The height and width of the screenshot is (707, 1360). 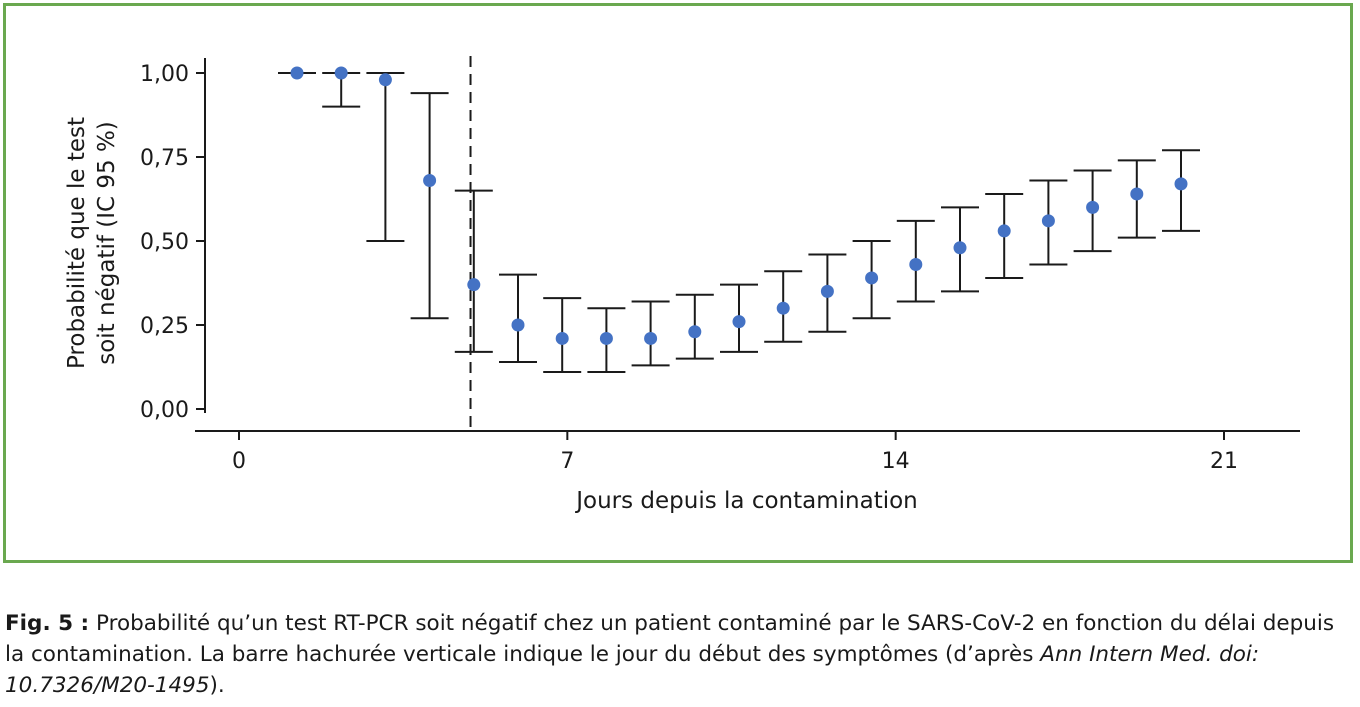 What do you see at coordinates (164, 242) in the screenshot?
I see `y-tick-label: 0,50` at bounding box center [164, 242].